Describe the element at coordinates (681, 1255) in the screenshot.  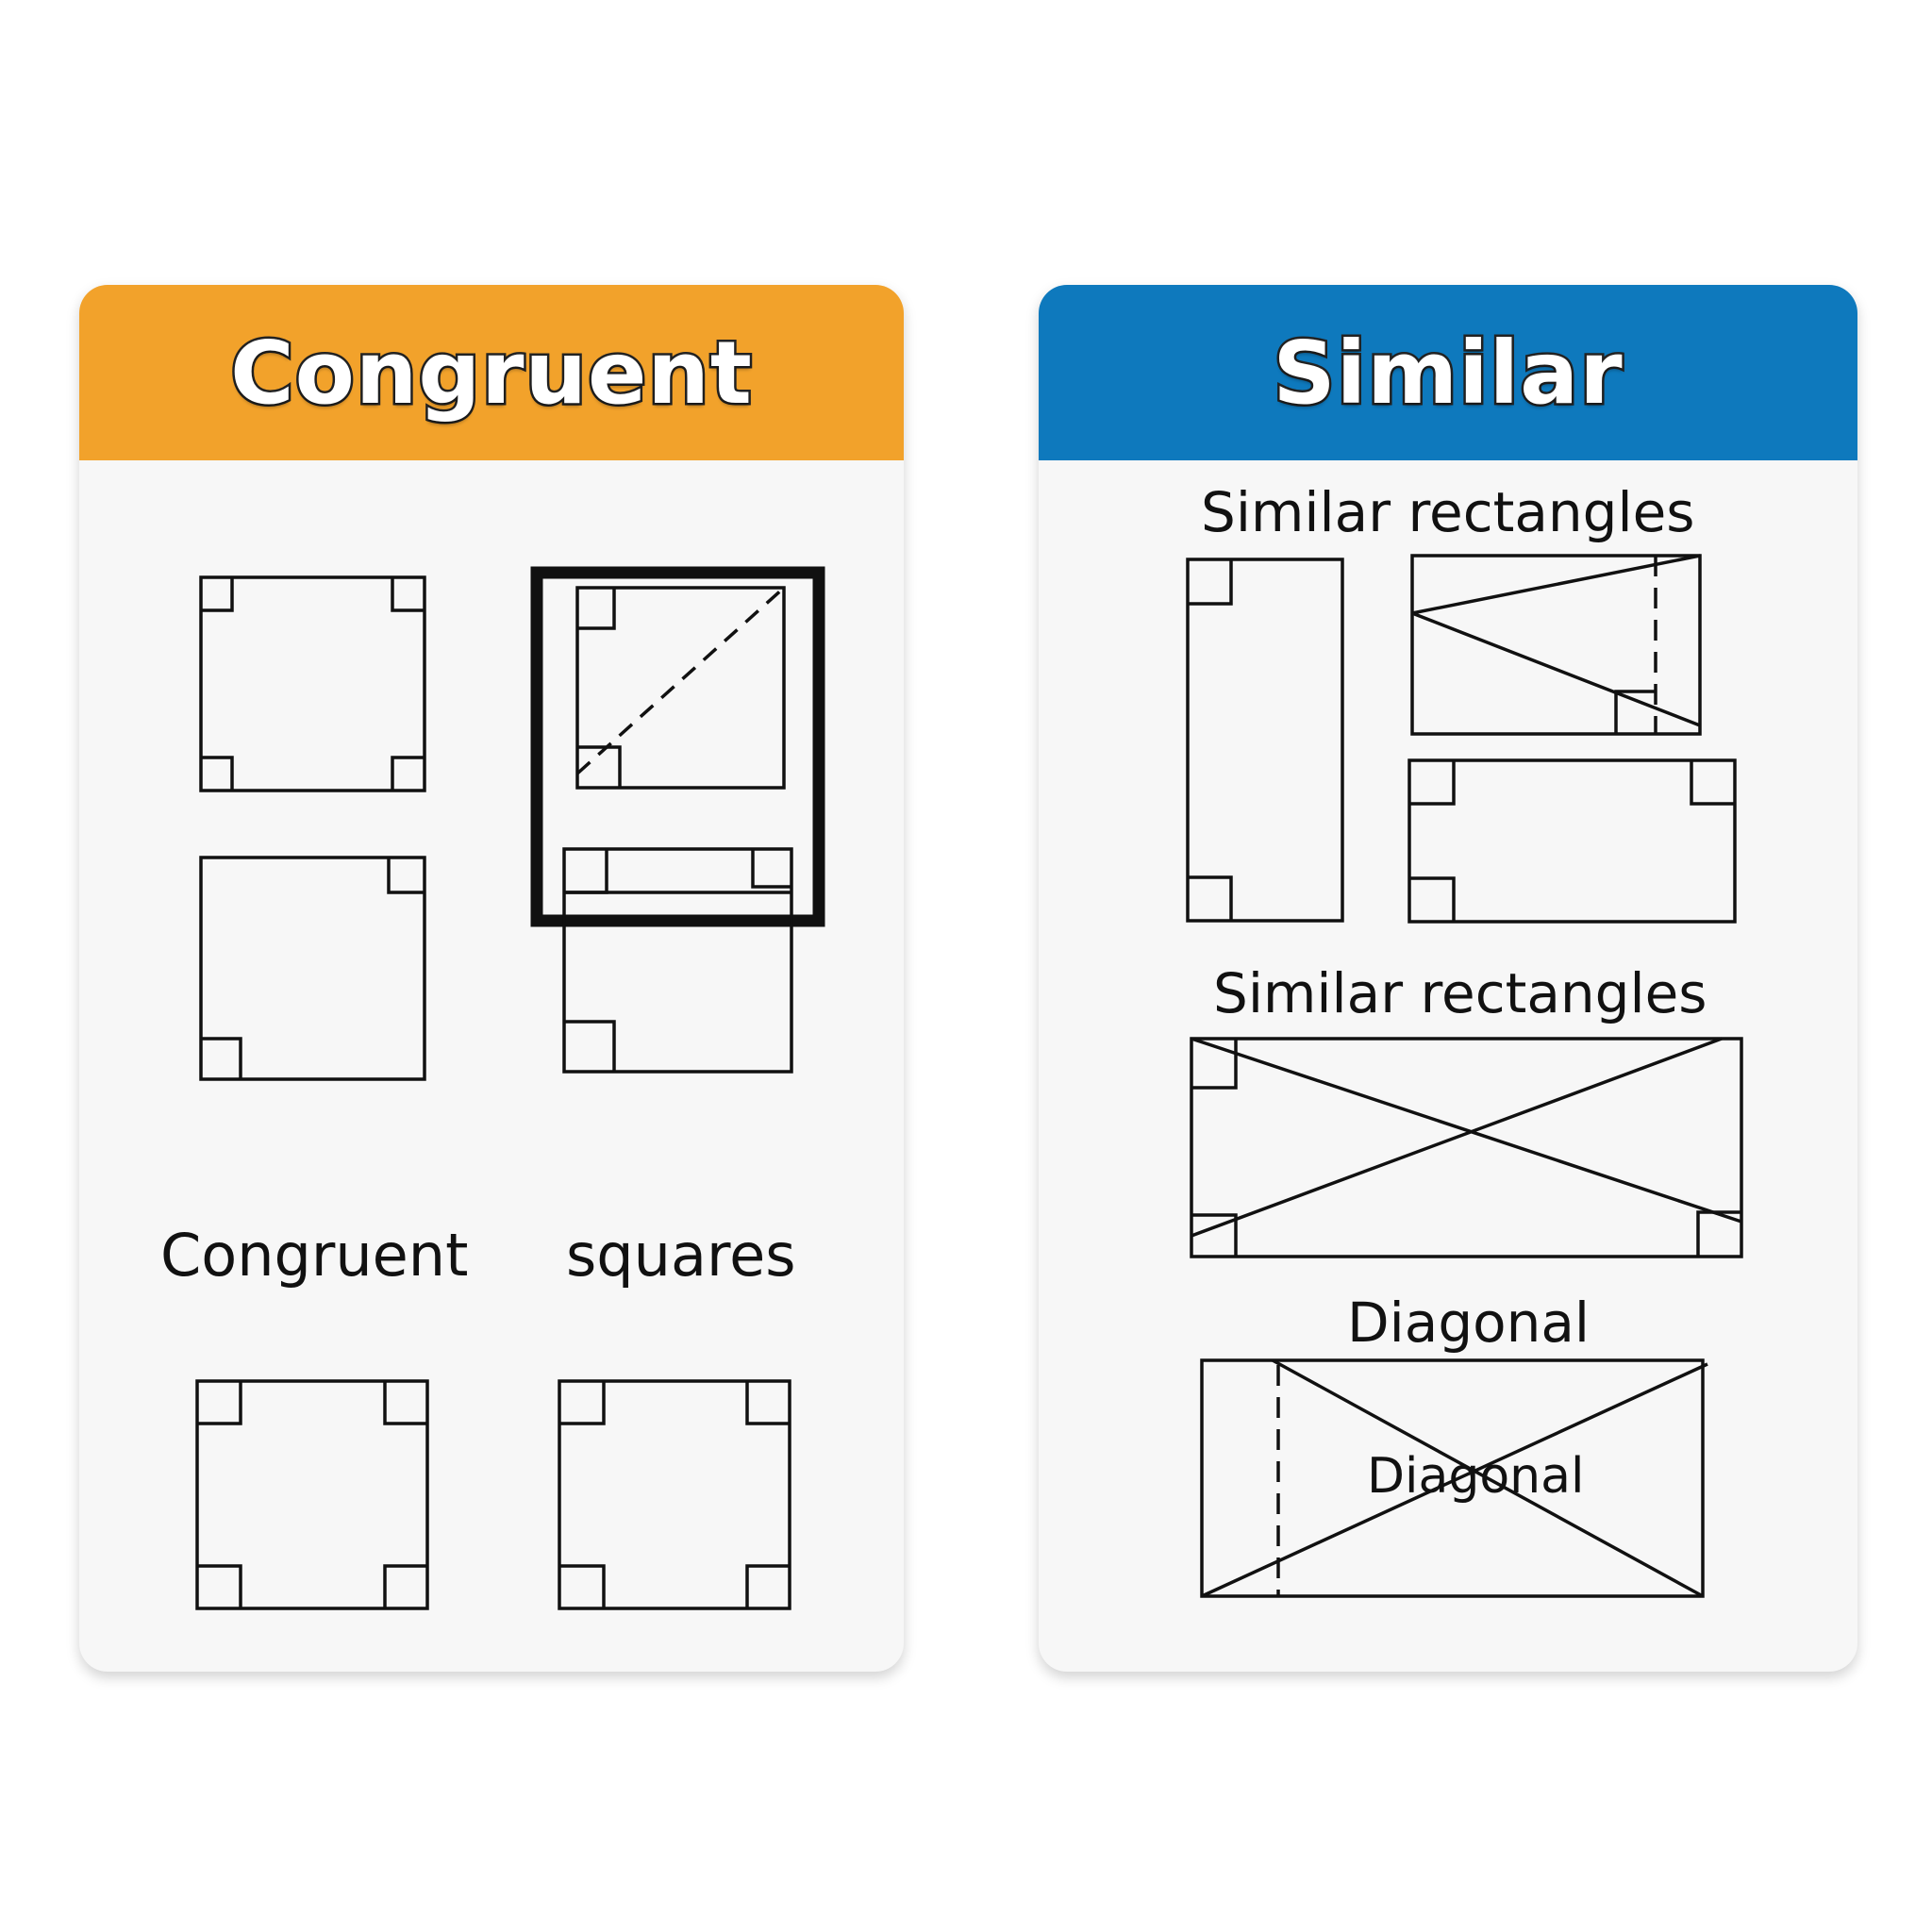
I see `squares-label: squares` at that location.